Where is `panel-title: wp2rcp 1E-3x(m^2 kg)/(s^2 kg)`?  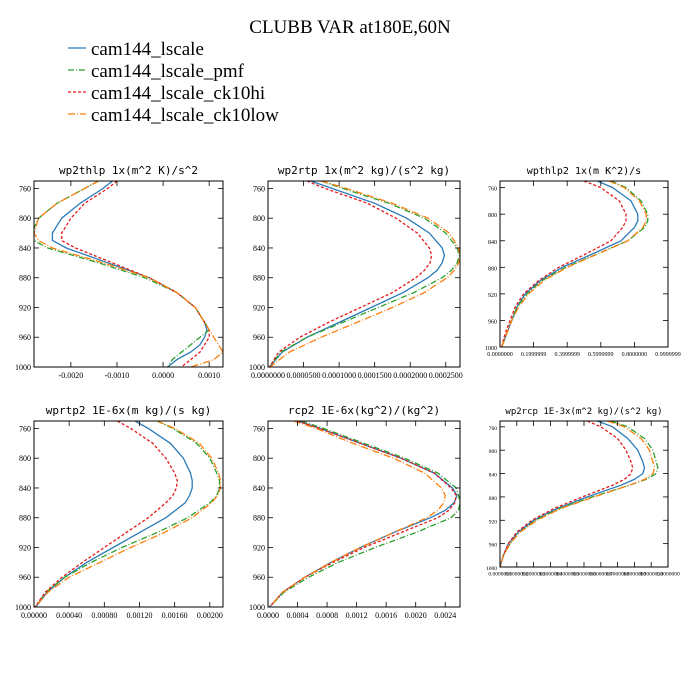 panel-title: wp2rcp 1E-3x(m^2 kg)/(s^2 kg) is located at coordinates (583, 412).